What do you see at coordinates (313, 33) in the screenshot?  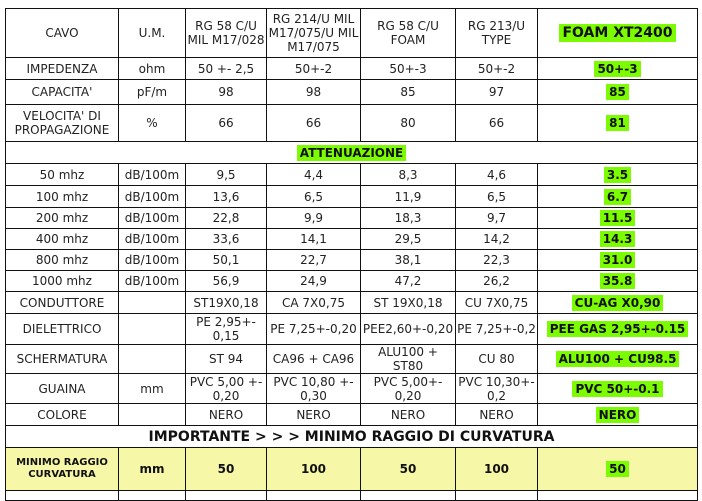 I see `header-cable: RG 214/U MIL M17/075/U MIL M17/075` at bounding box center [313, 33].